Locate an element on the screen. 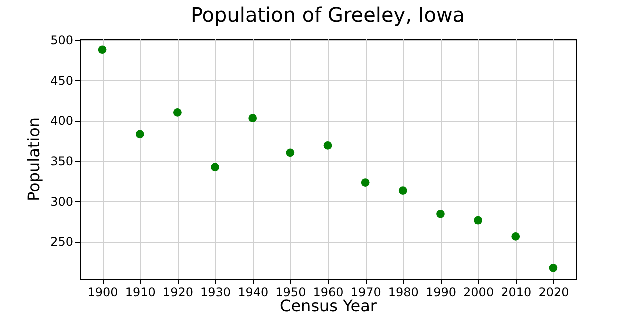  x-tick-label: 1900 is located at coordinates (103, 293).